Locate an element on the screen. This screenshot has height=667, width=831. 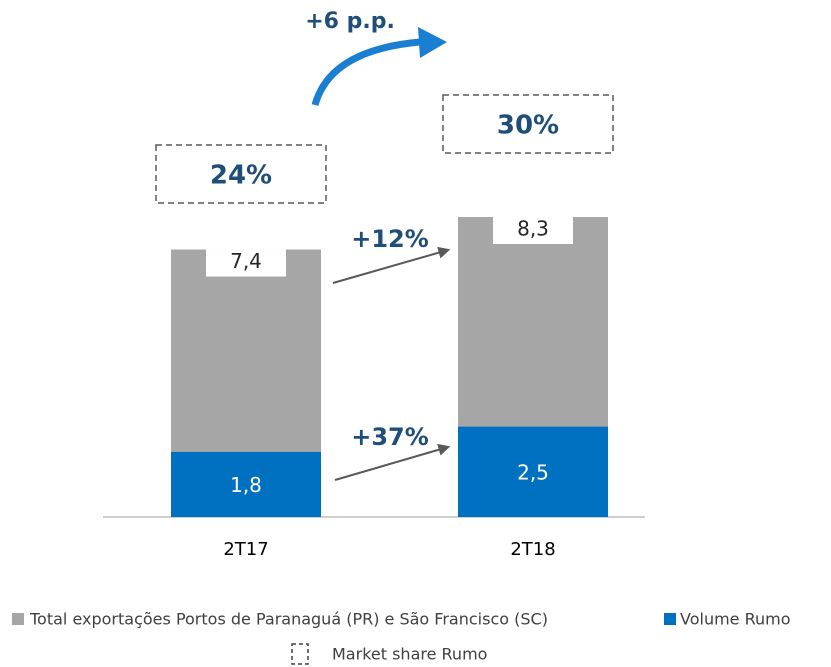
legend-label: Volume Rumo is located at coordinates (735, 619).